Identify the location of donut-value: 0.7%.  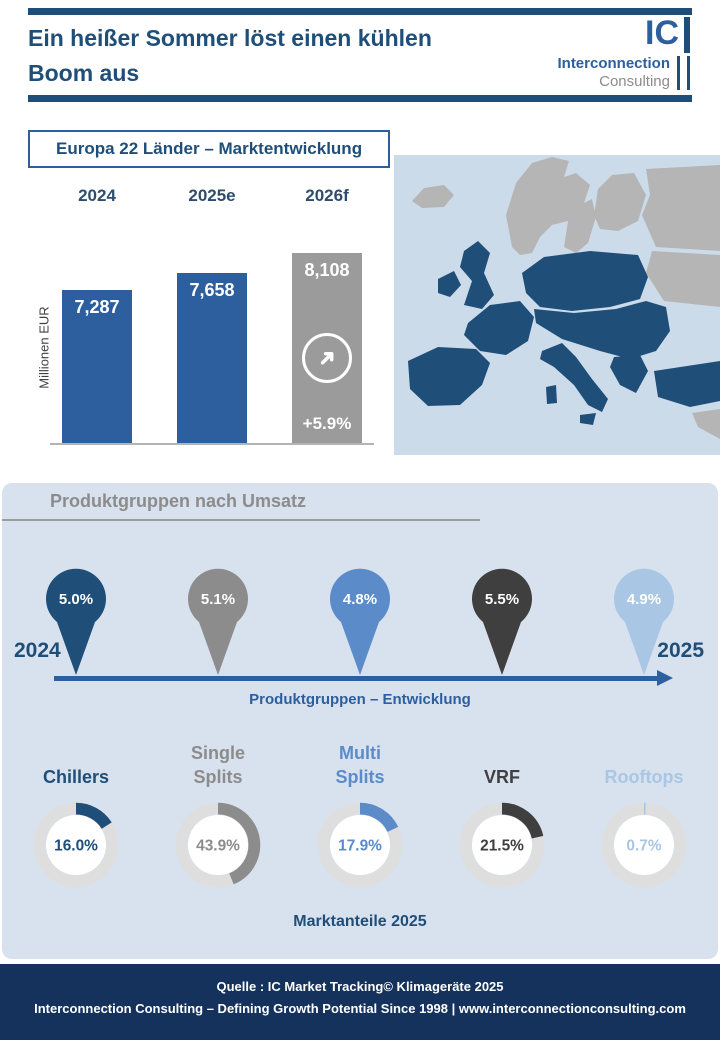
(643, 845).